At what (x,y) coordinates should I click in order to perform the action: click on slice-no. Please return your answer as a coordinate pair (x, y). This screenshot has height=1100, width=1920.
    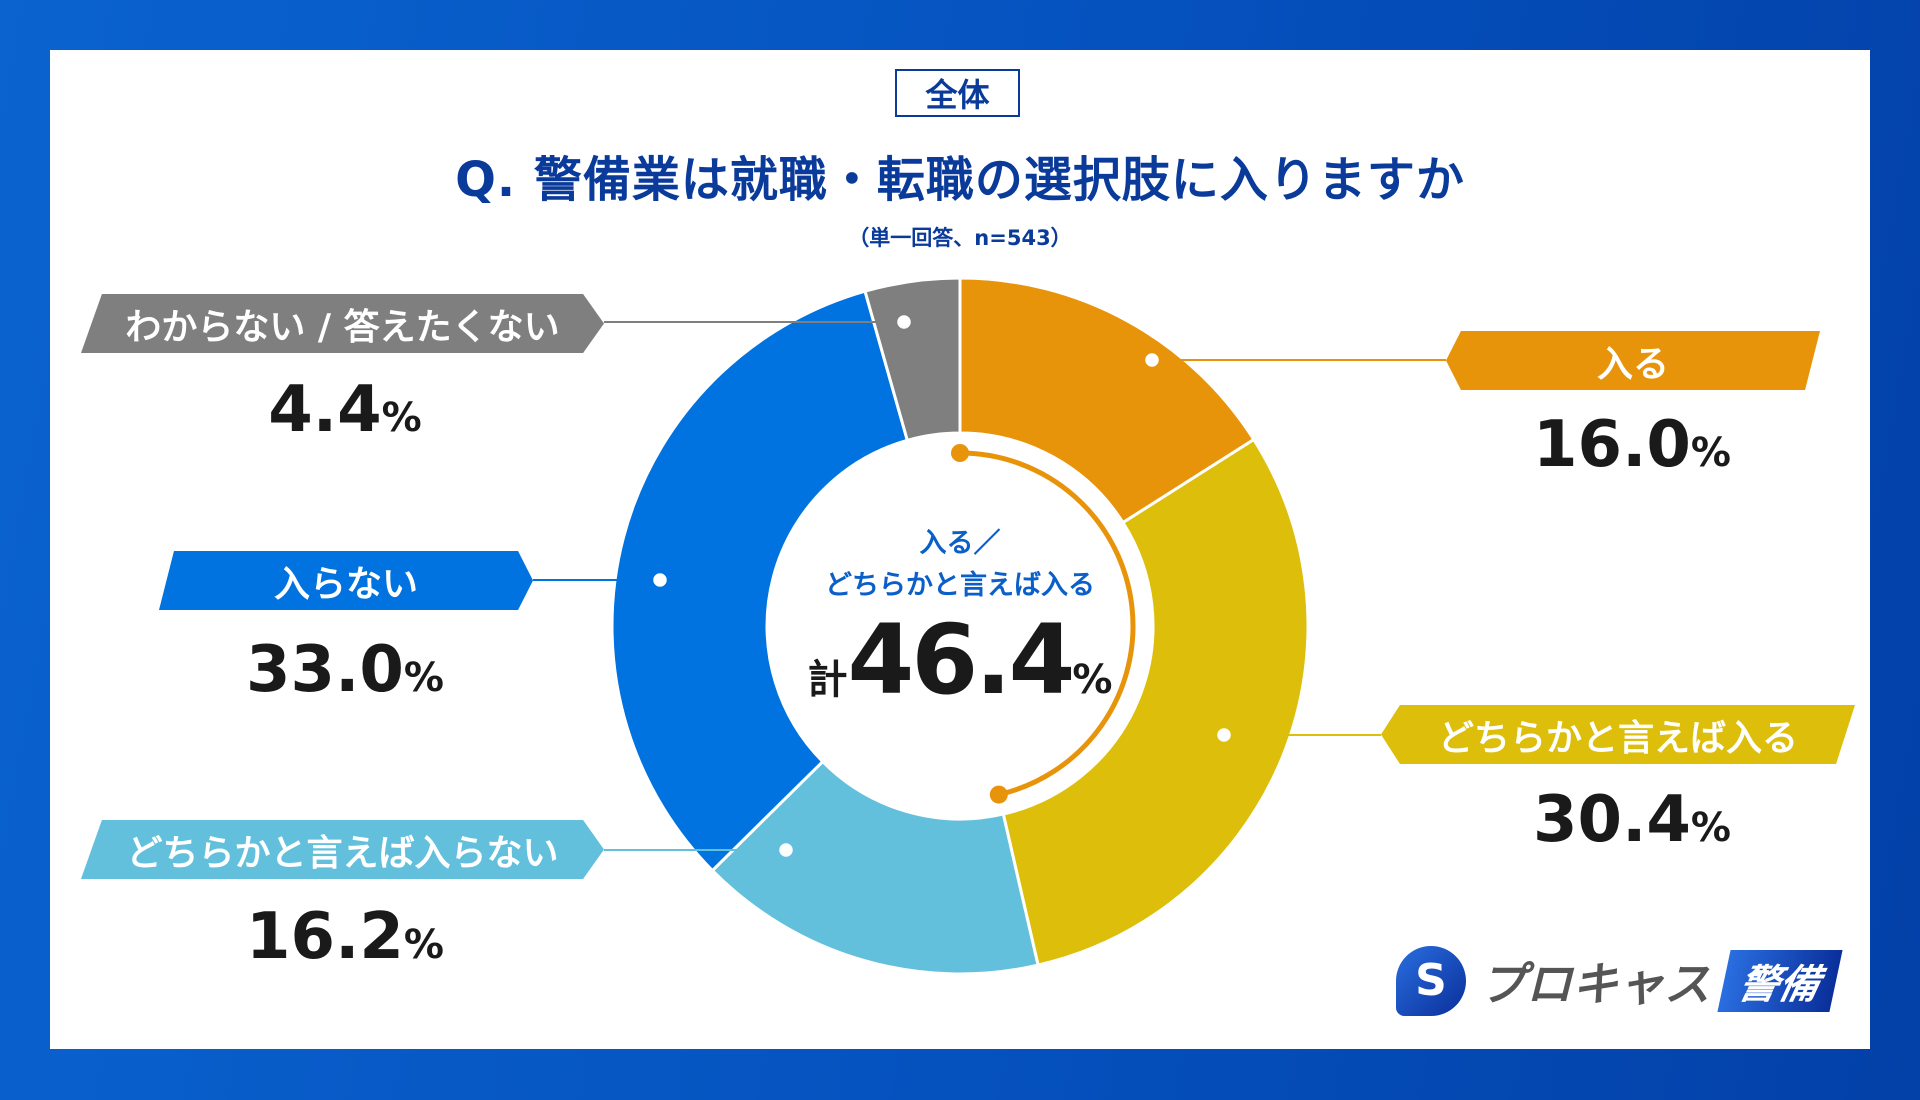
    Looking at the image, I should click on (760, 581).